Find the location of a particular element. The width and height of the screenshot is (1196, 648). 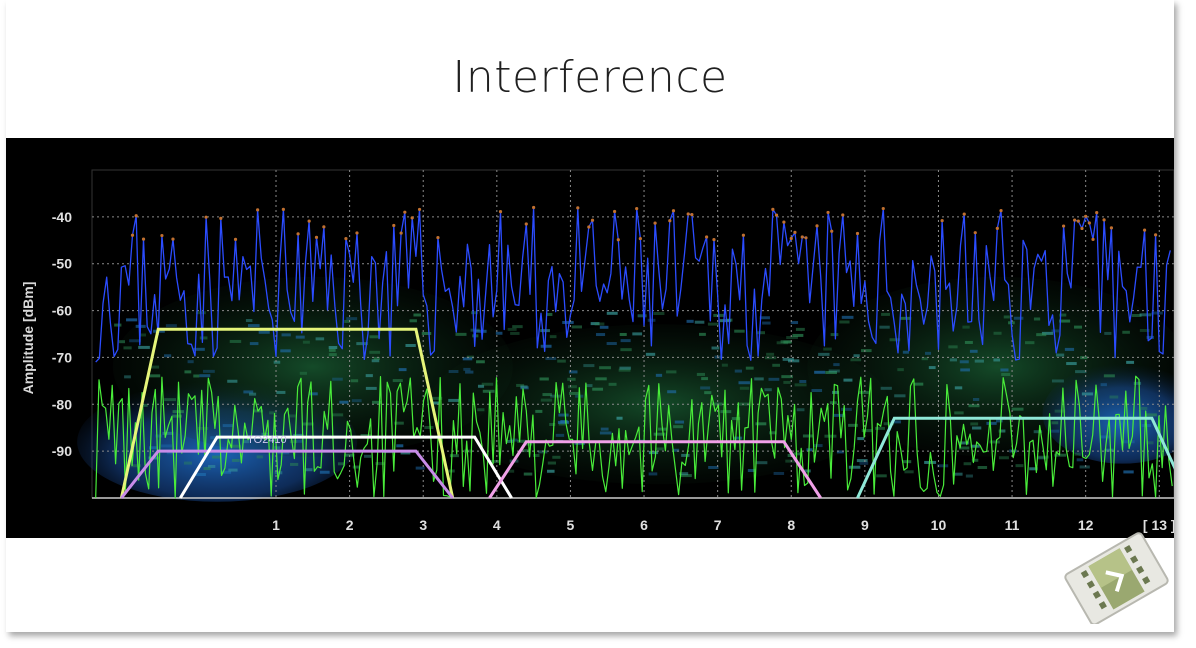

y-axis-label: Amplitude [dBm] is located at coordinates (28, 338).